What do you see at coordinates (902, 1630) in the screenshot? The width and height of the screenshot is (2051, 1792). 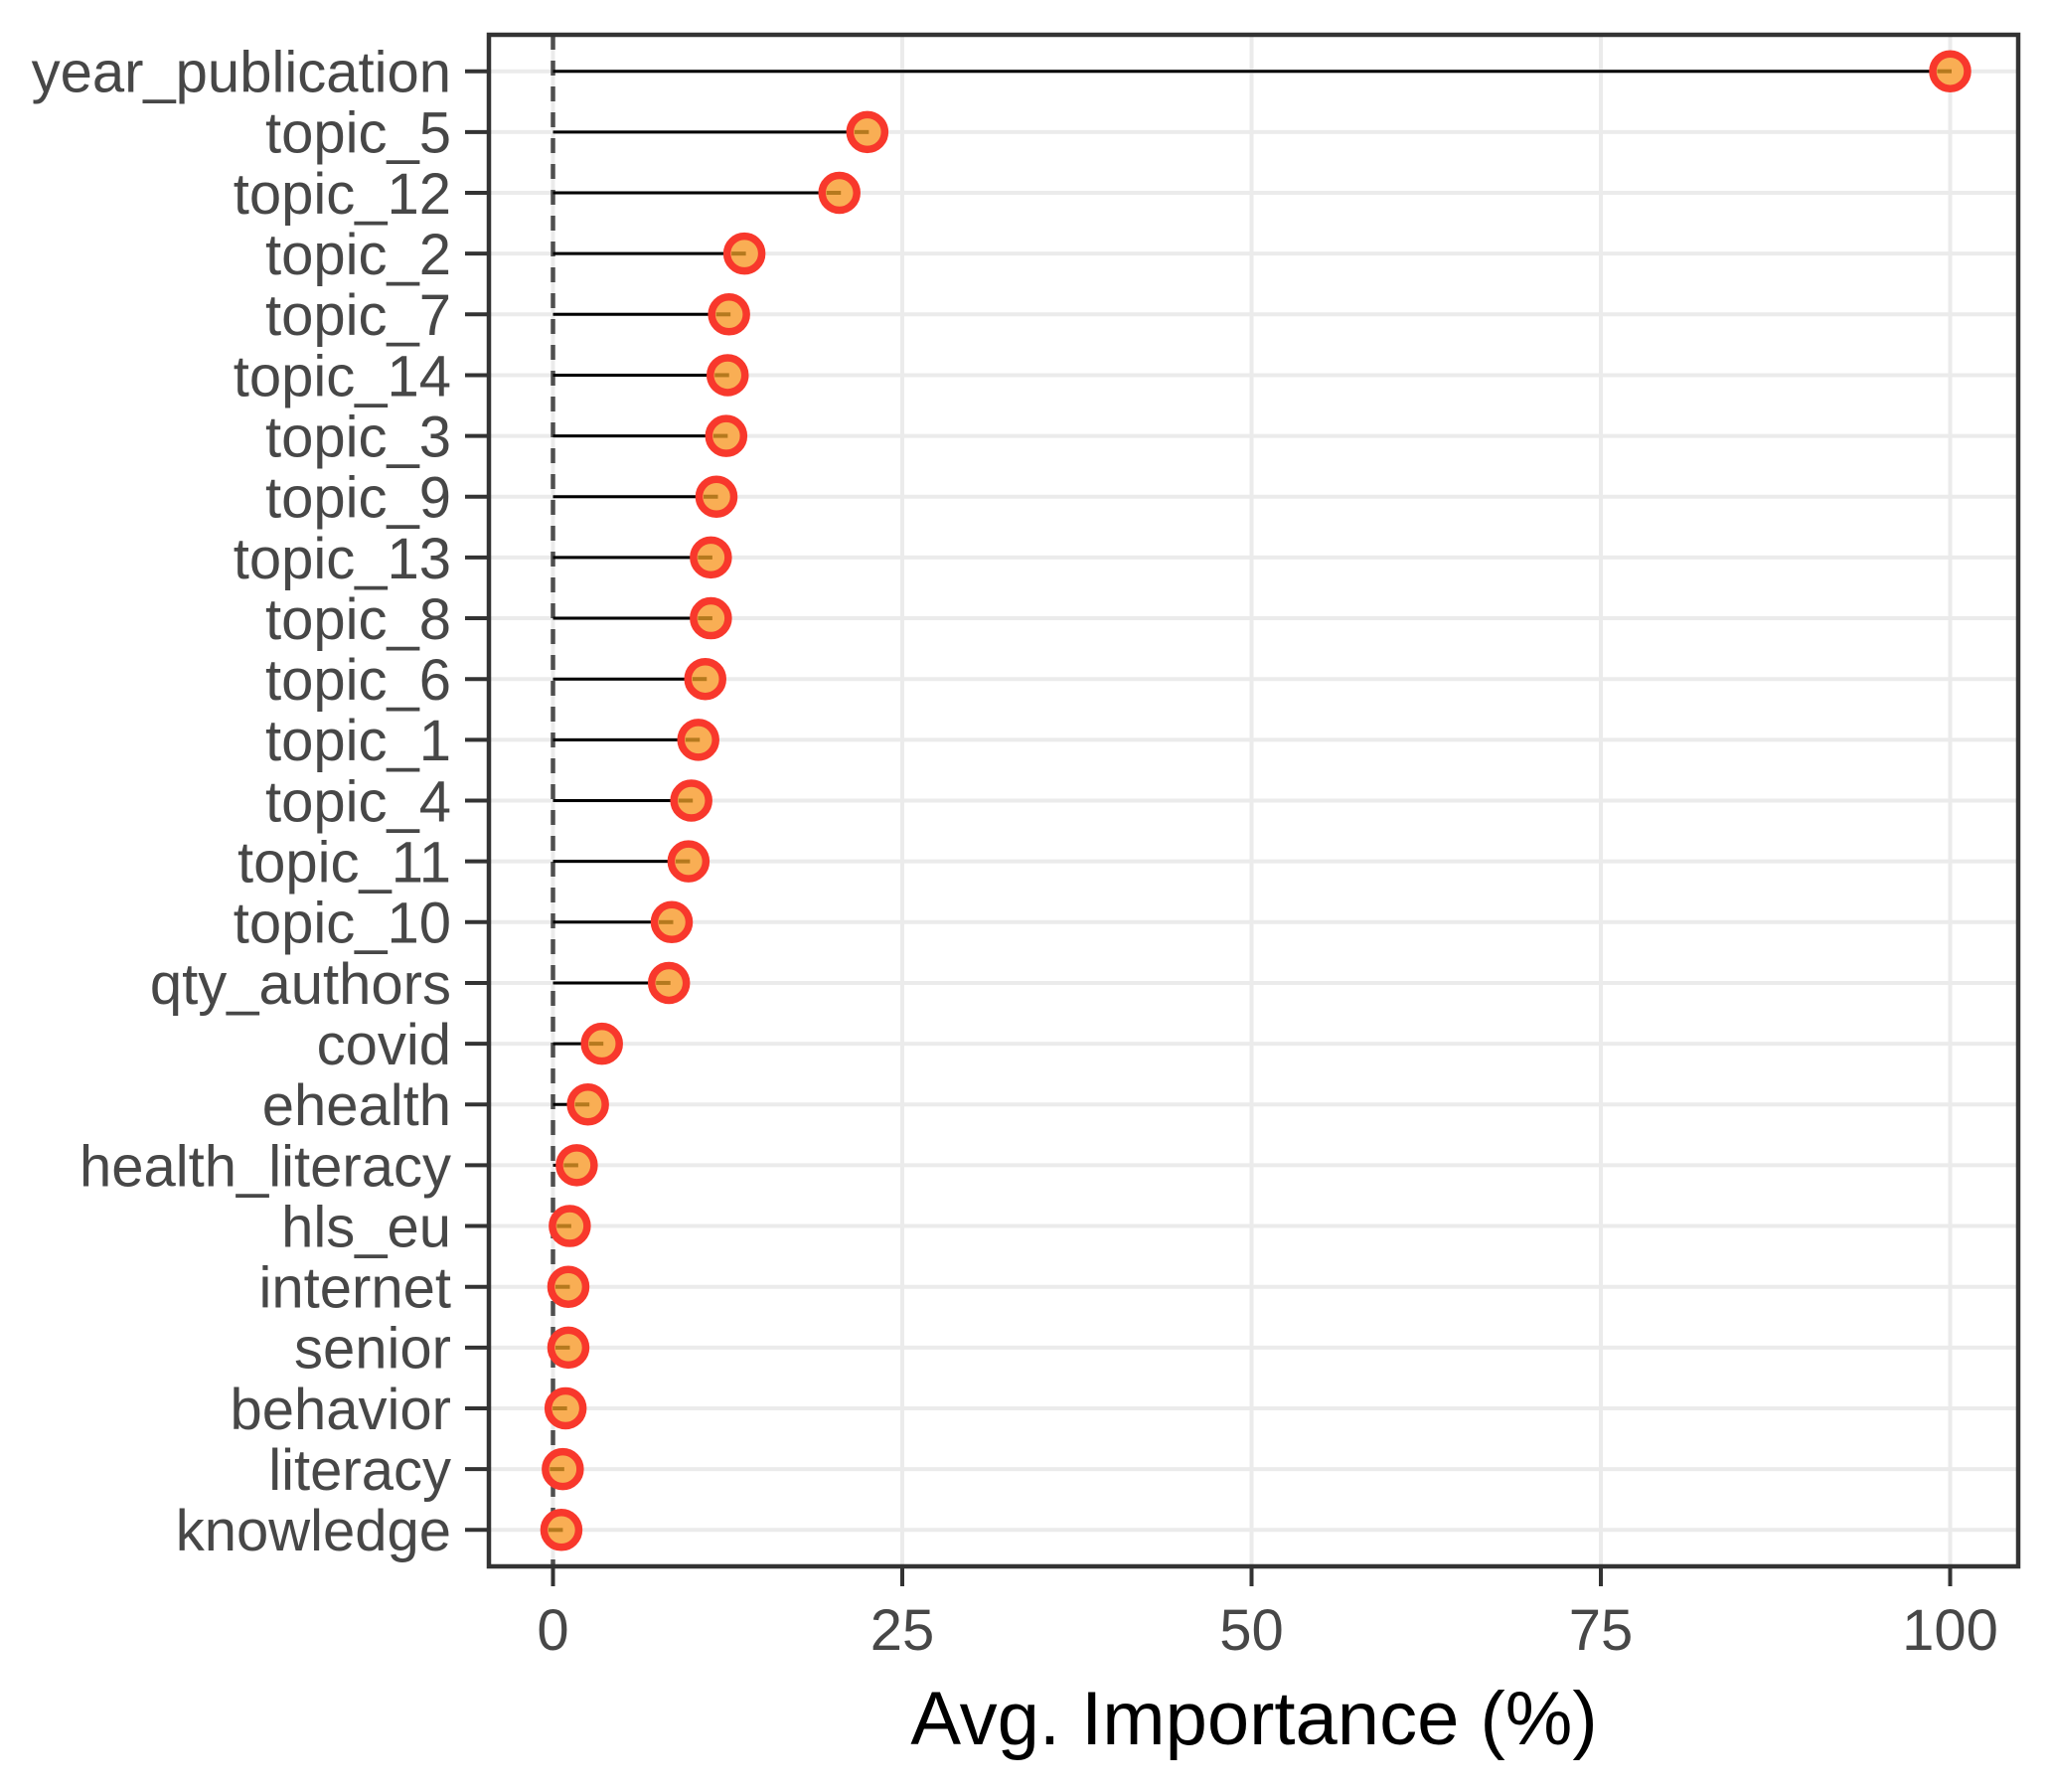 I see `x-tick-label: 25` at bounding box center [902, 1630].